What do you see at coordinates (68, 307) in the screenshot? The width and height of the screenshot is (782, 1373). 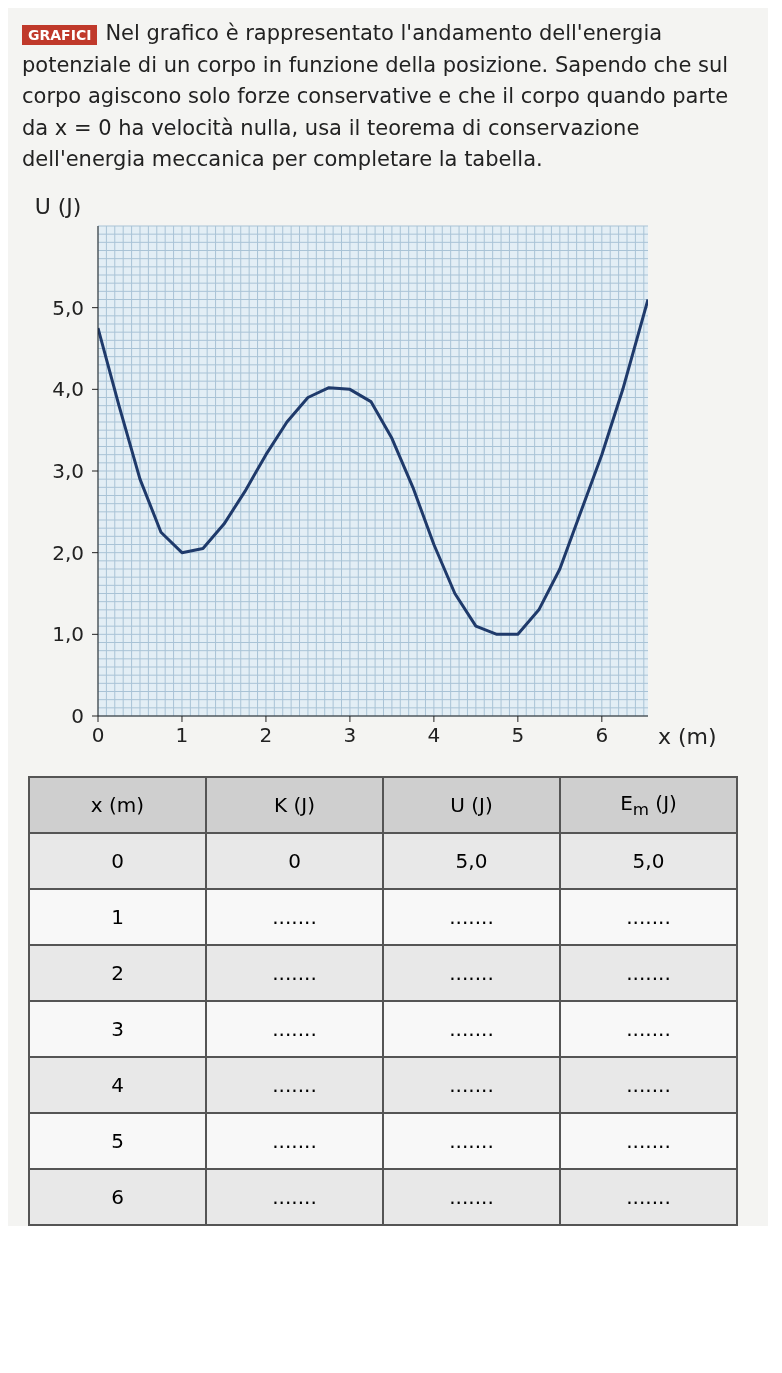 I see `y-tick-label: 5,0` at bounding box center [68, 307].